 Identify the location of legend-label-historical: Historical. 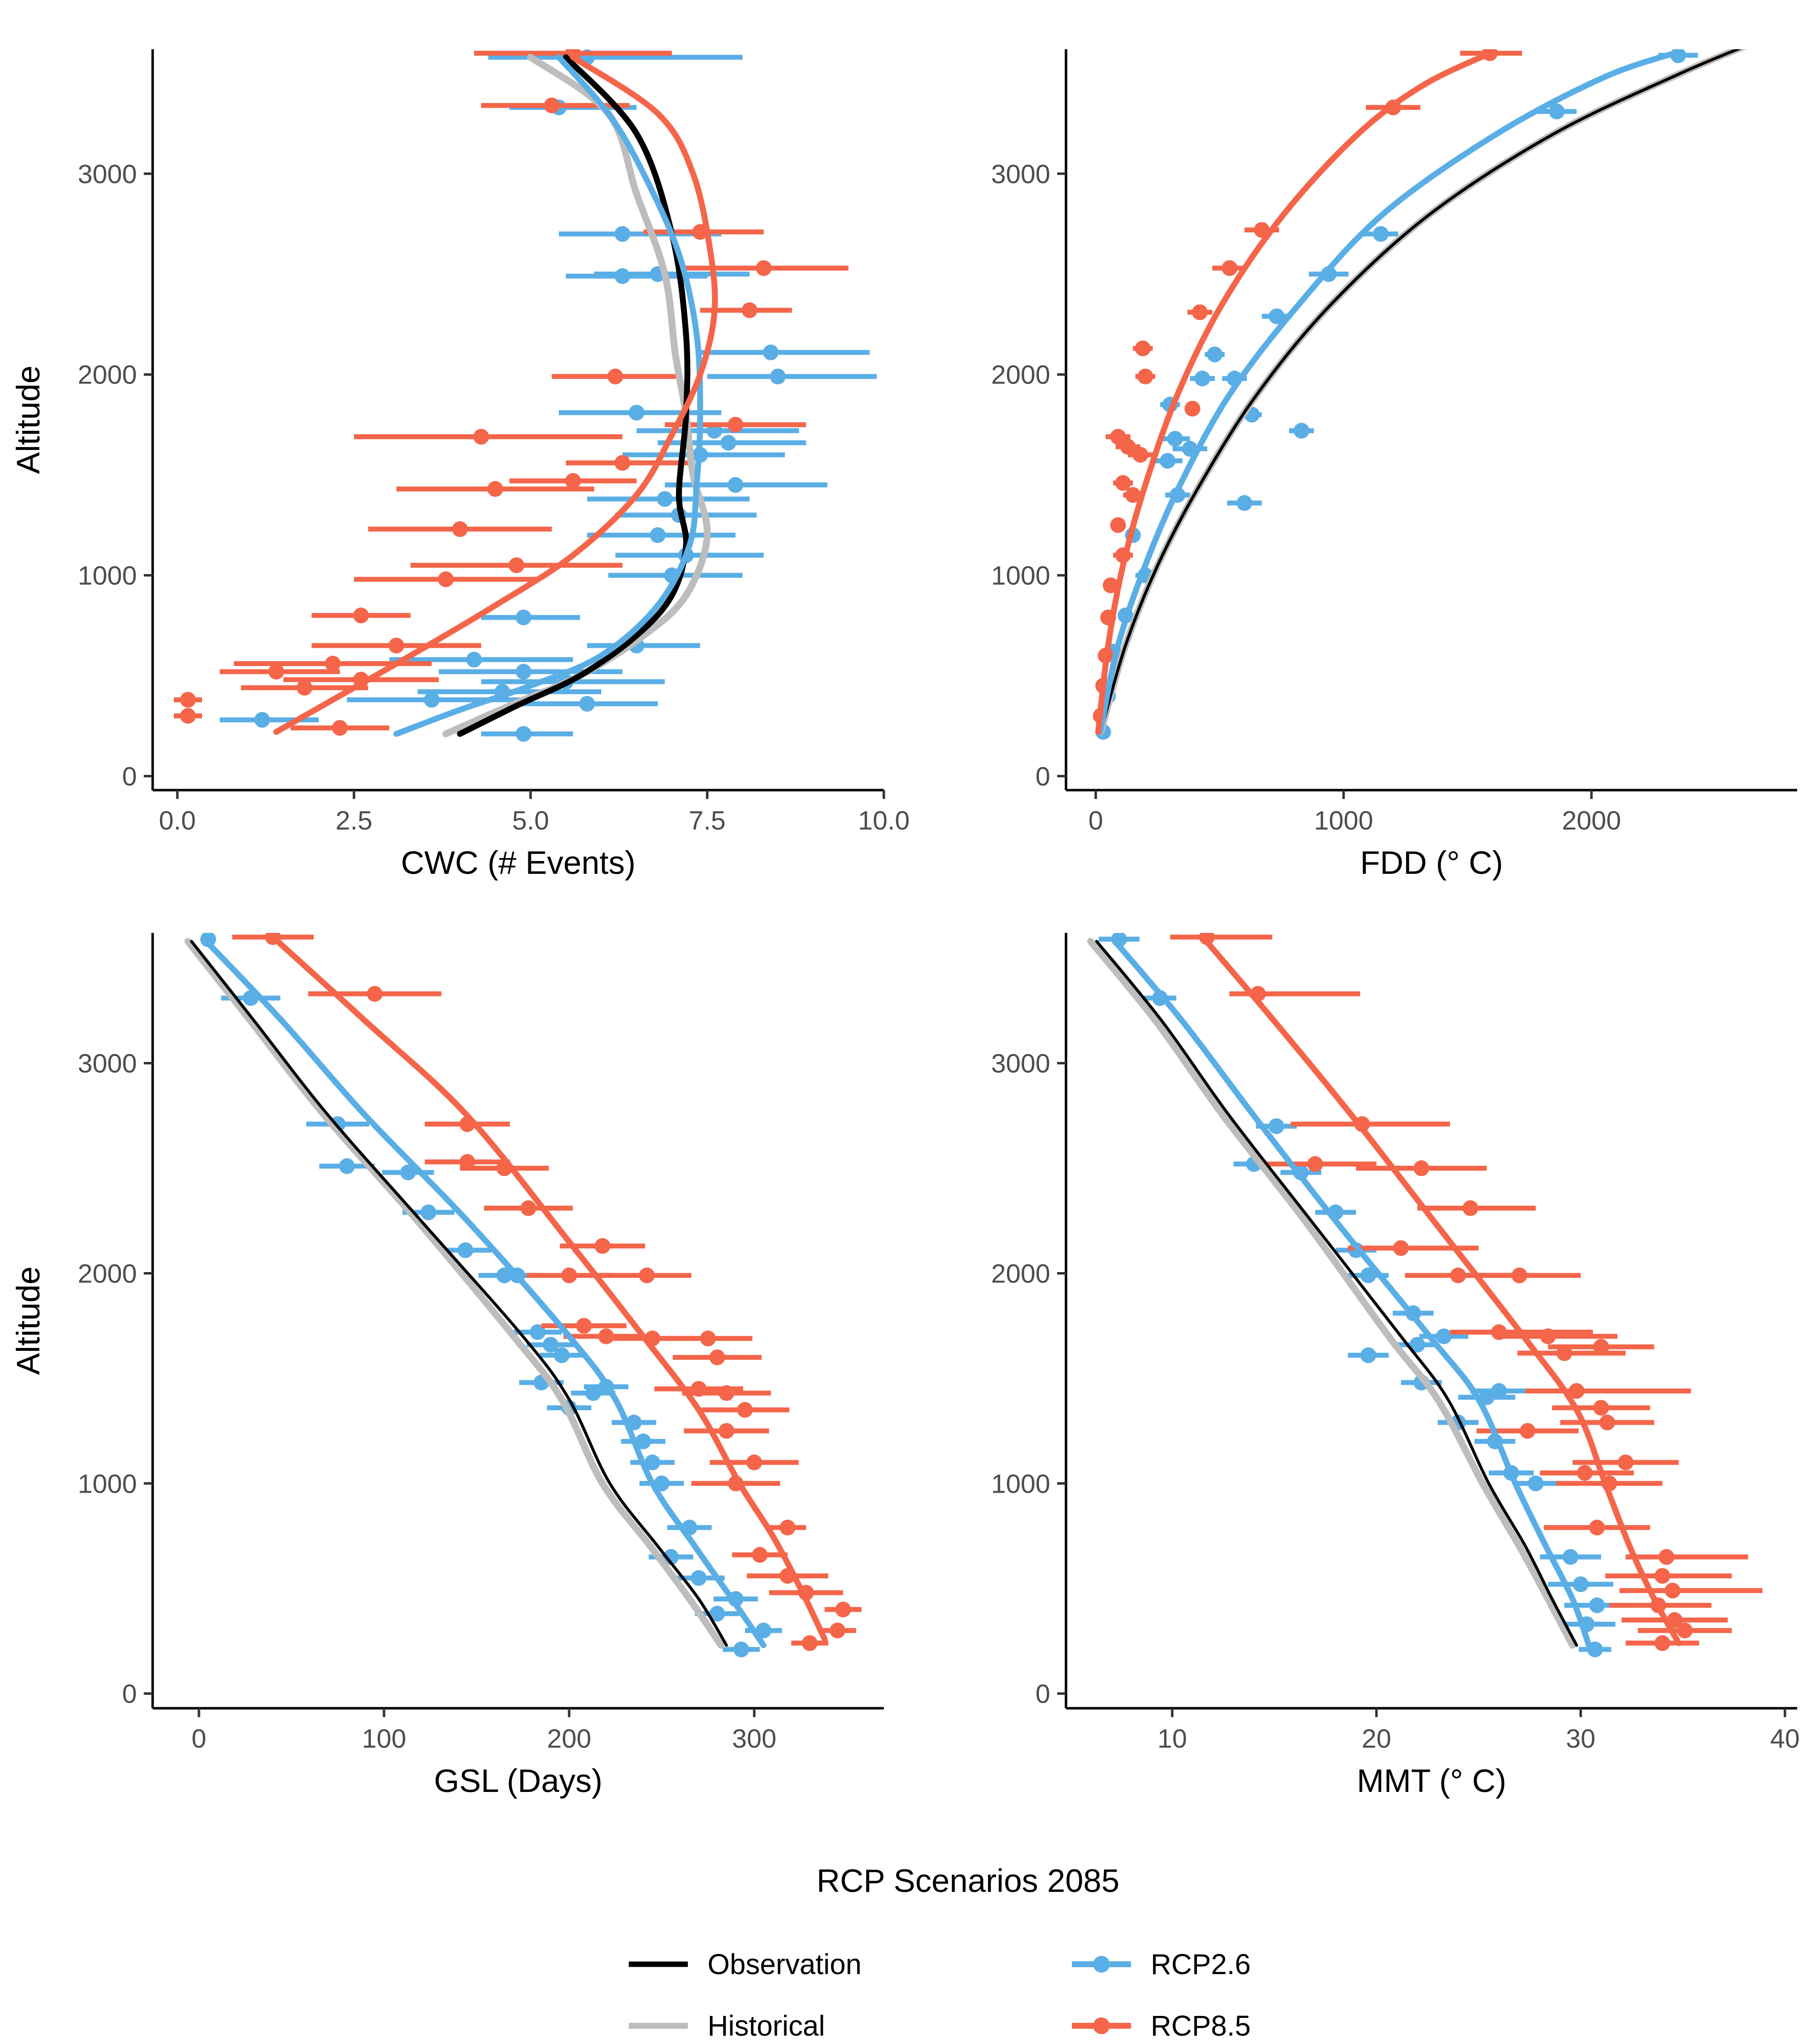
(766, 2026).